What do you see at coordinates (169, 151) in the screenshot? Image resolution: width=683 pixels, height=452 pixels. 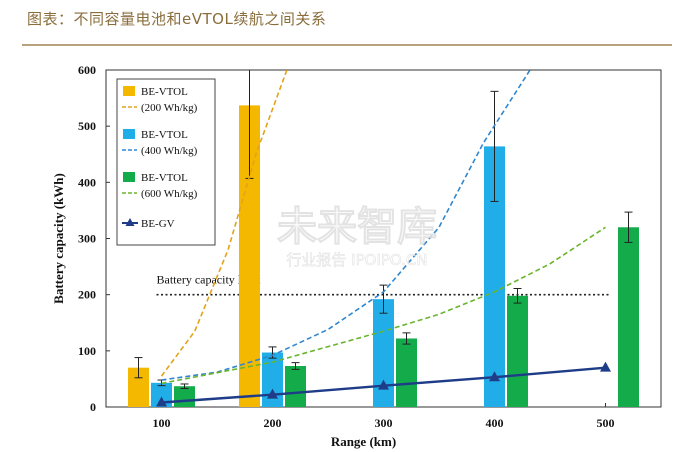 I see `legend-sublabel: (400 Wh/kg)` at bounding box center [169, 151].